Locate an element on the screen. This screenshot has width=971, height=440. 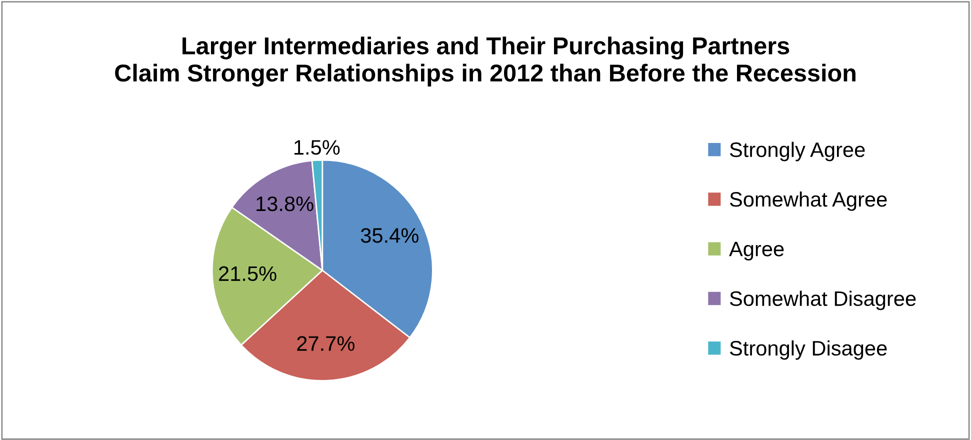
legend-label: Strongly Agree is located at coordinates (797, 152).